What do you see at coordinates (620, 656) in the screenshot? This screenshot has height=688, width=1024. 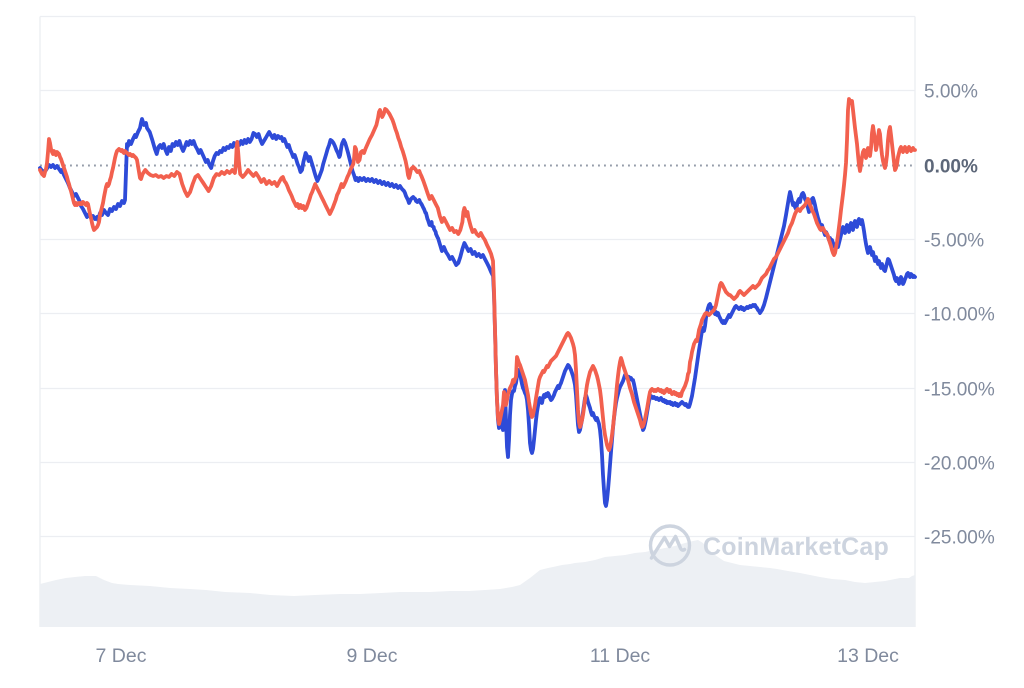 I see `svg-text: 11 Dec` at bounding box center [620, 656].